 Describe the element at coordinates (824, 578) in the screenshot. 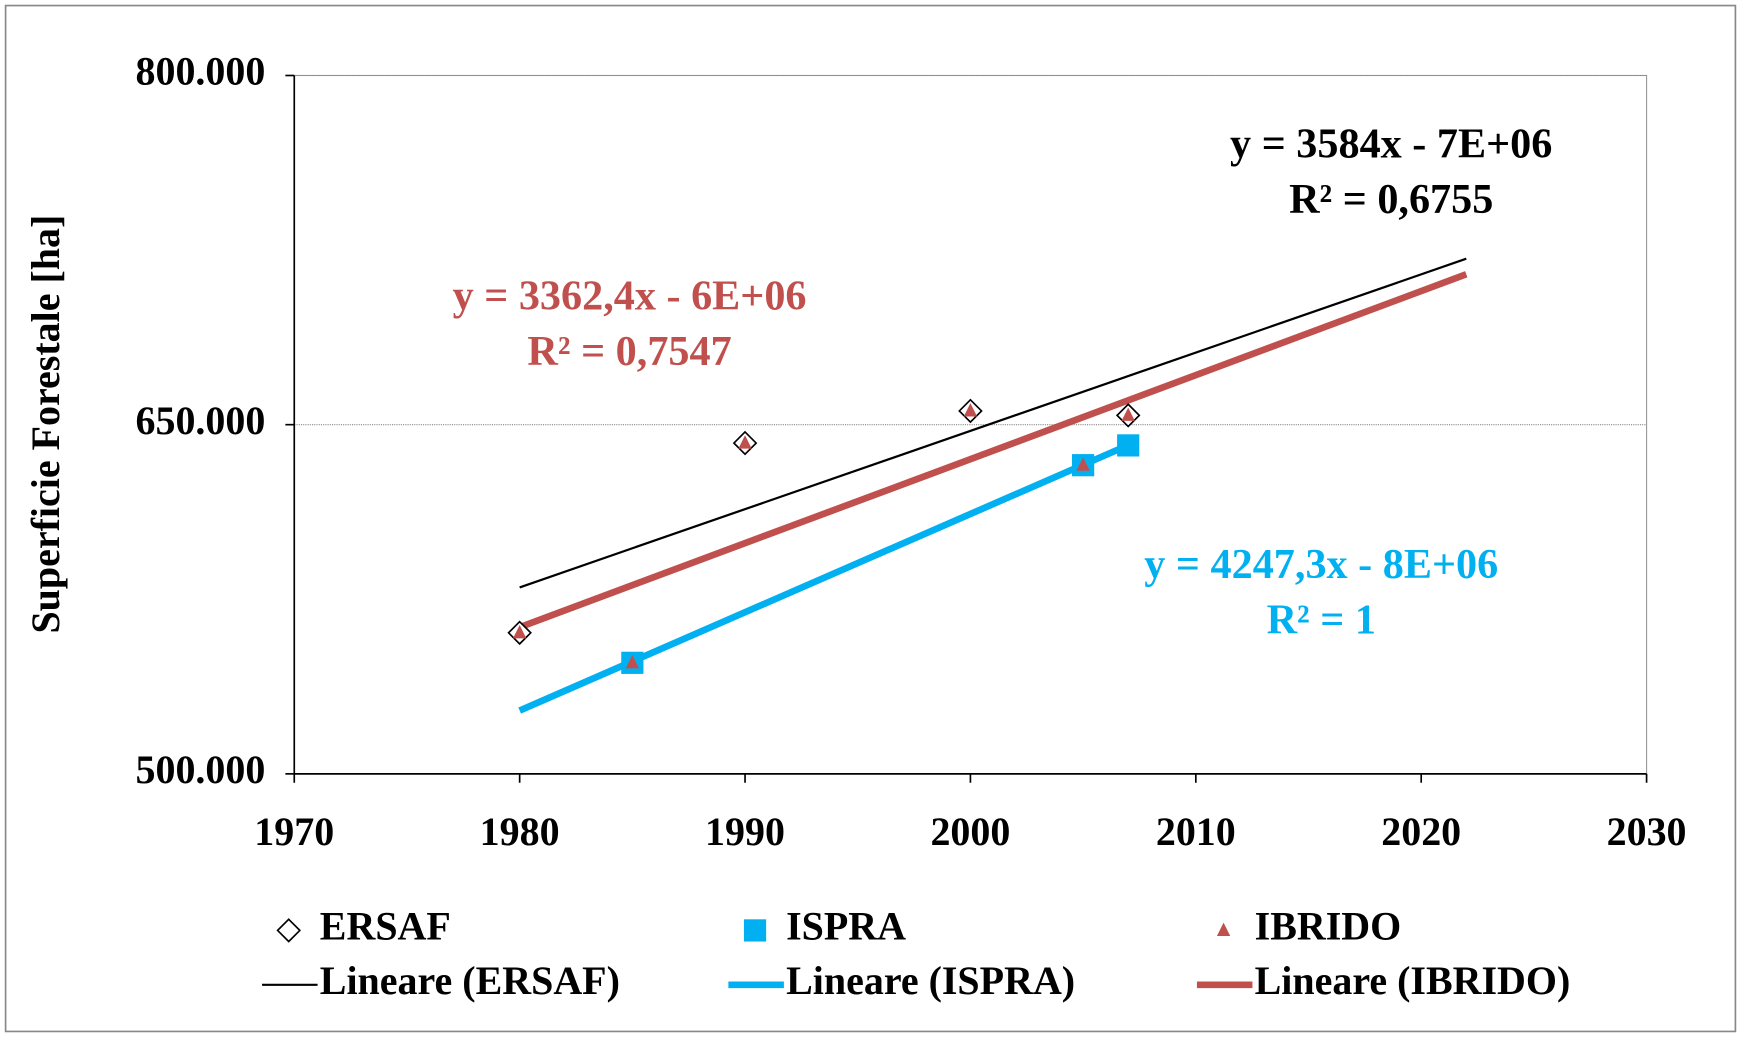

I see `trend-line` at that location.